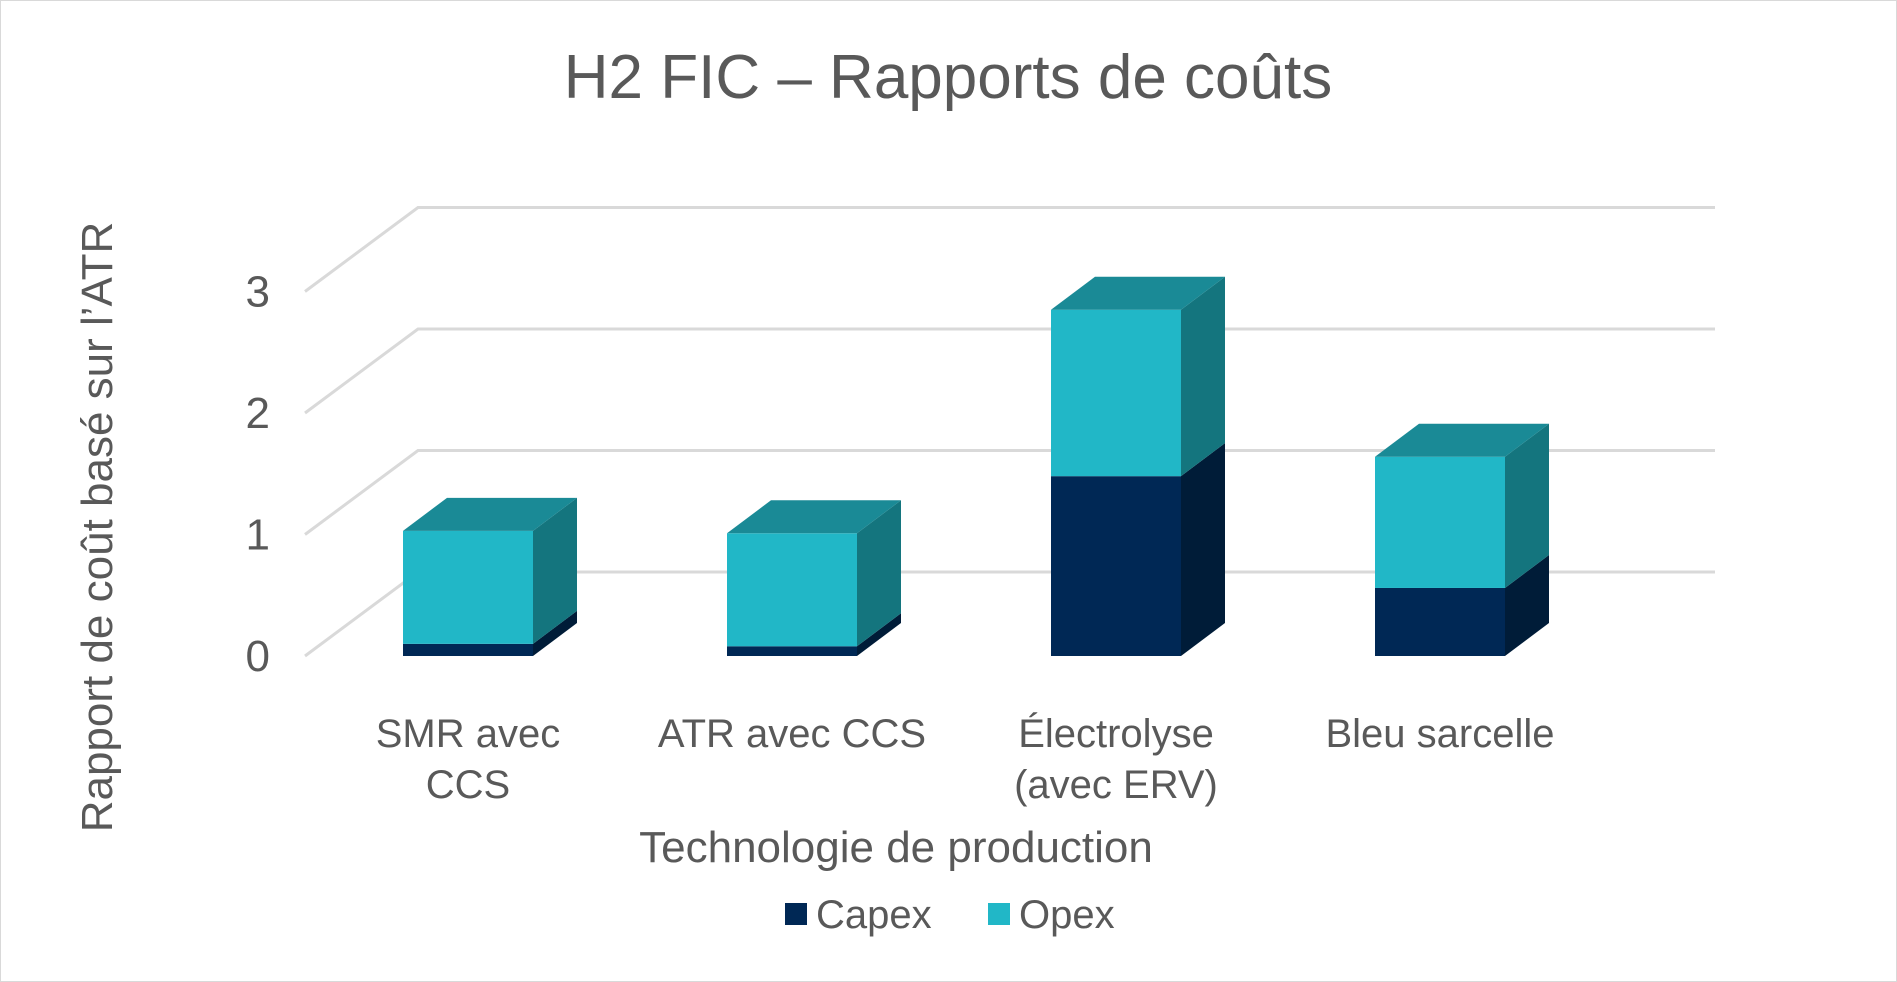 The height and width of the screenshot is (982, 1897). What do you see at coordinates (258, 475) in the screenshot?
I see `y-tick-labels: 0 1 2 3` at bounding box center [258, 475].